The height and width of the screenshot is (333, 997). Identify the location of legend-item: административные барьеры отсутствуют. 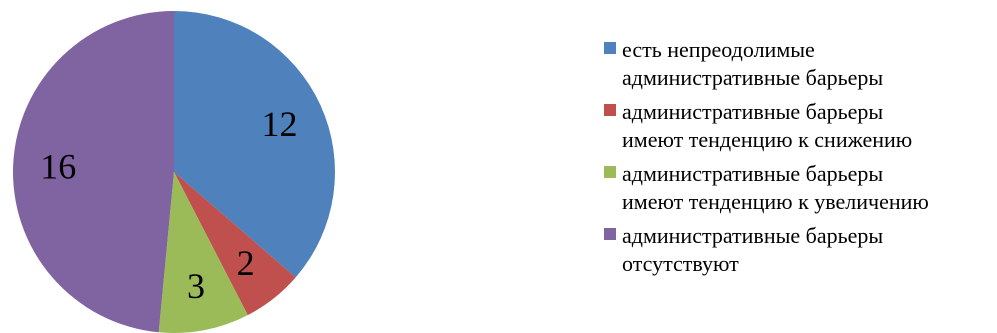
(799, 254).